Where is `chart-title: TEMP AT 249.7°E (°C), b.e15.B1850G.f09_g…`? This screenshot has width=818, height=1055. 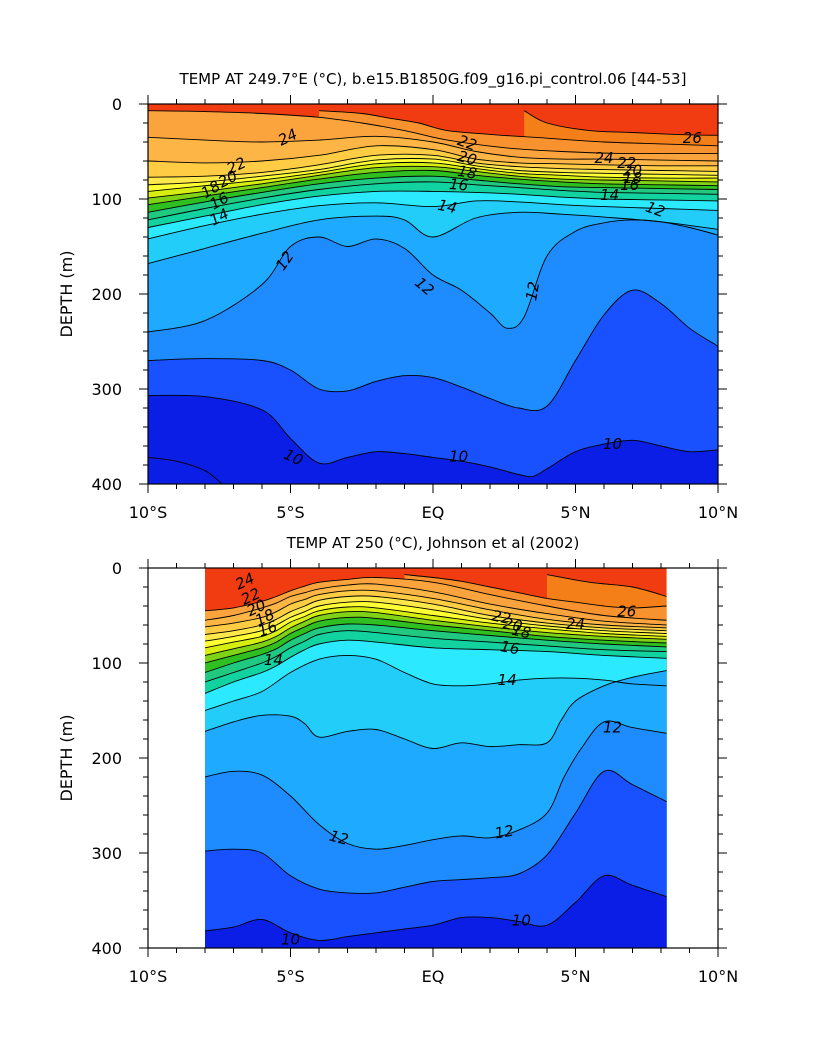 chart-title: TEMP AT 249.7°E (°C), b.e15.B1850G.f09_g… is located at coordinates (433, 79).